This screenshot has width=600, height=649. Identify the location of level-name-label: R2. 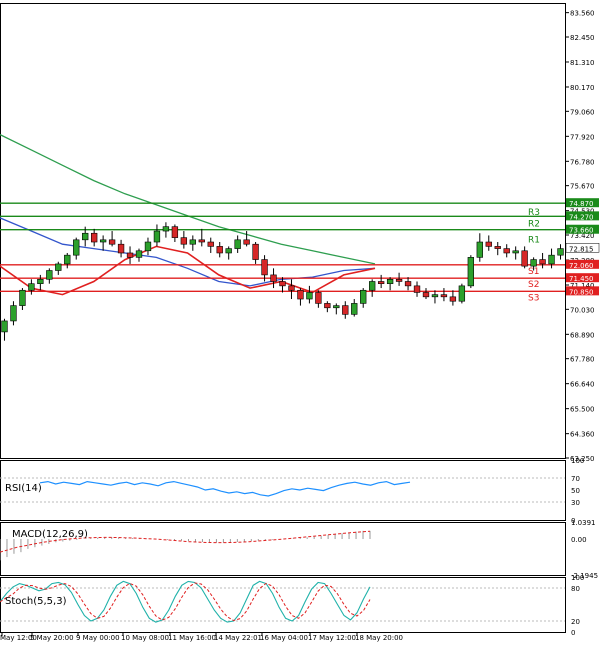
(534, 225).